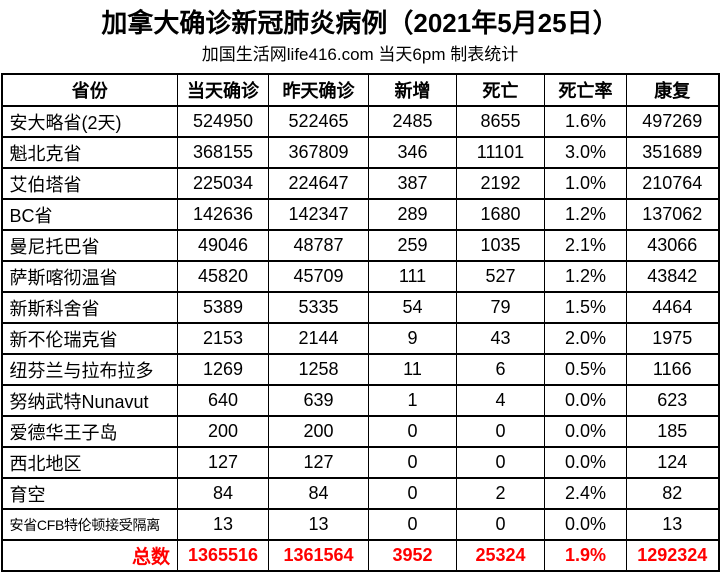 This screenshot has width=720, height=584. Describe the element at coordinates (500, 183) in the screenshot. I see `value-cell: 2192` at that location.